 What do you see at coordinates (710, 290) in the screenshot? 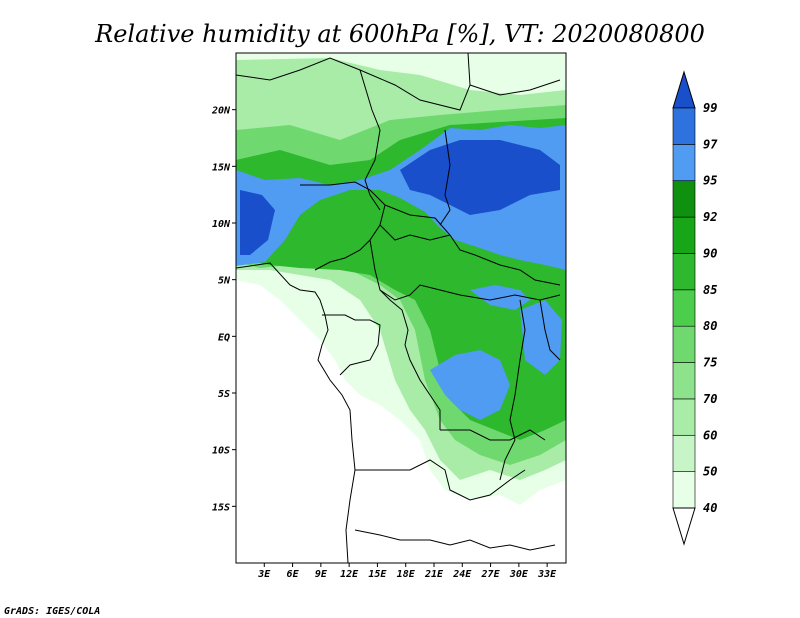
I see `colorbar-label: 85` at bounding box center [710, 290].